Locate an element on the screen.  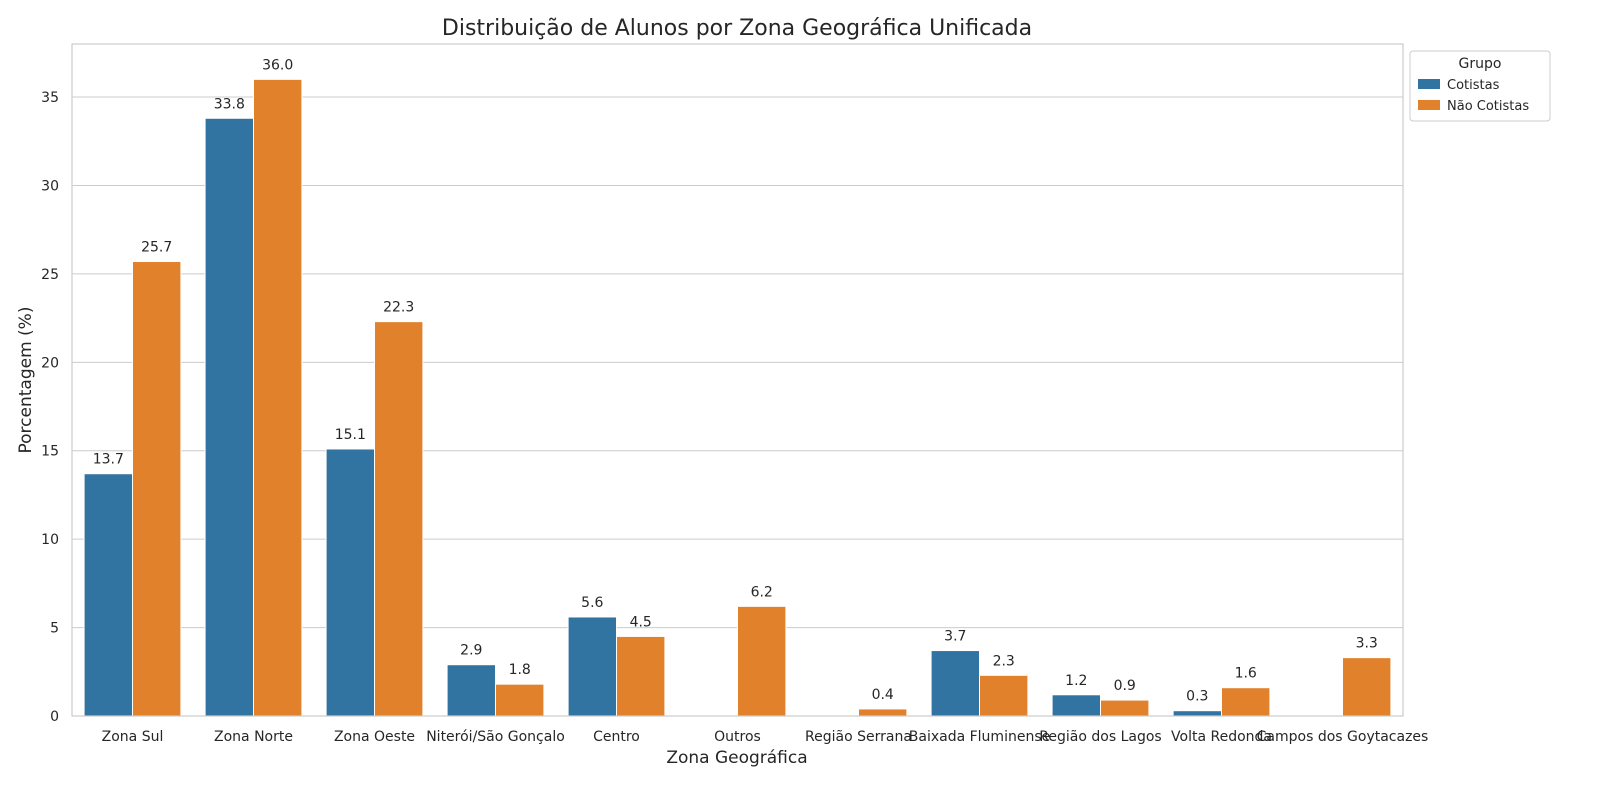
x-tick-label-regiao-dos-lagos: Região dos Lagos is located at coordinates (1100, 737).